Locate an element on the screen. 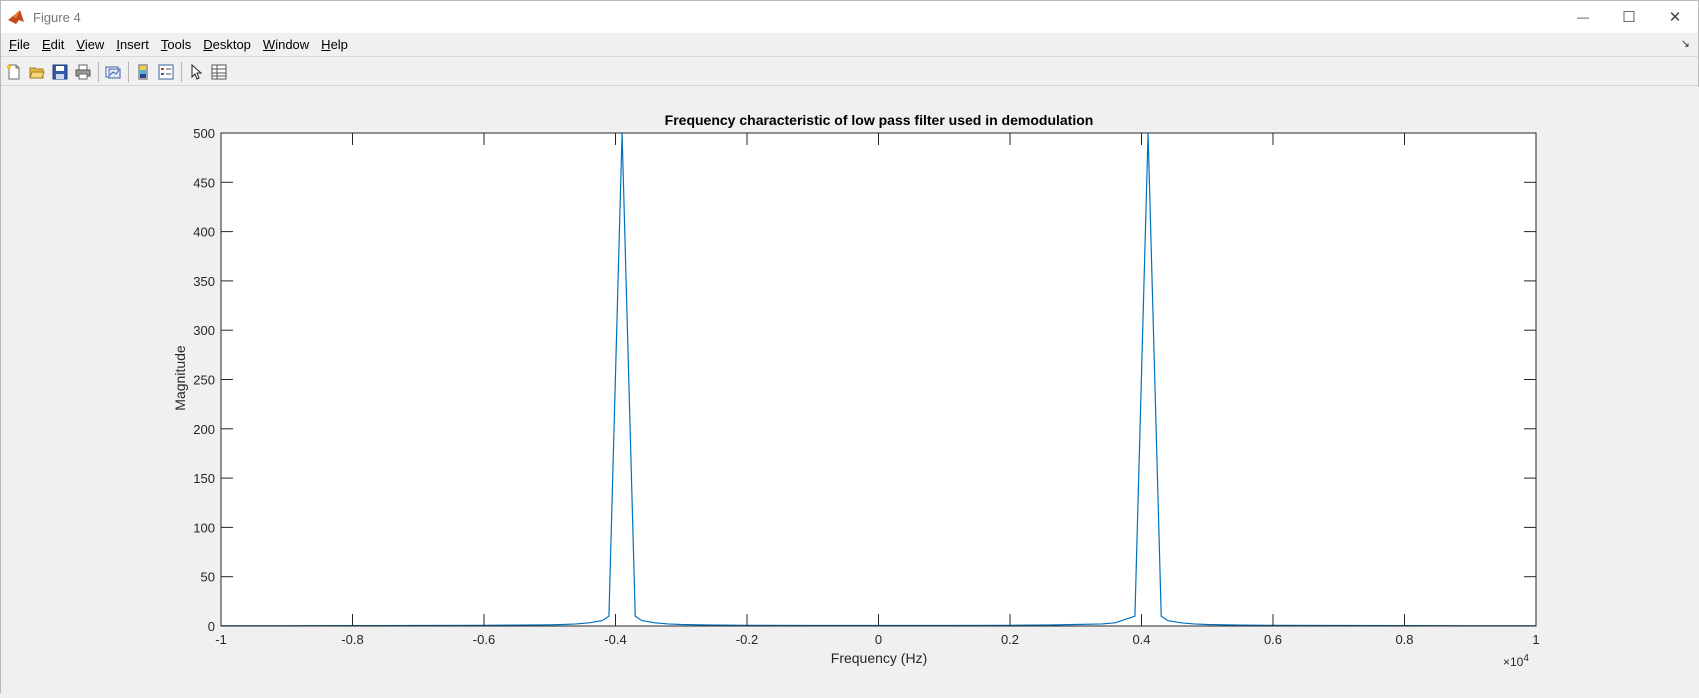  menu-insert: Insert is located at coordinates (132, 44).